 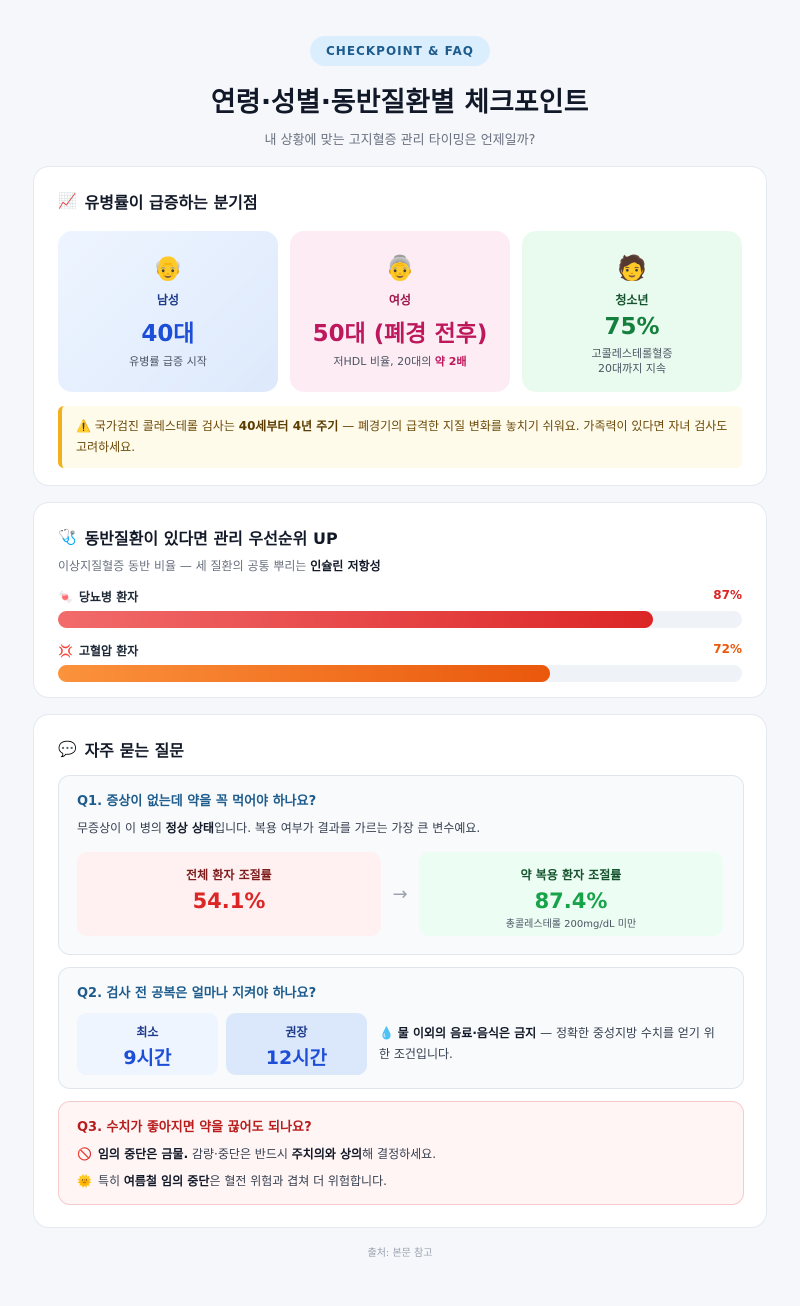 What do you see at coordinates (401, 1180) in the screenshot?
I see `faq-q3-line2: 🌞 특히 여름철 임의 중단은 혈전 위험과 겹쳐 더 위험합니다.` at bounding box center [401, 1180].